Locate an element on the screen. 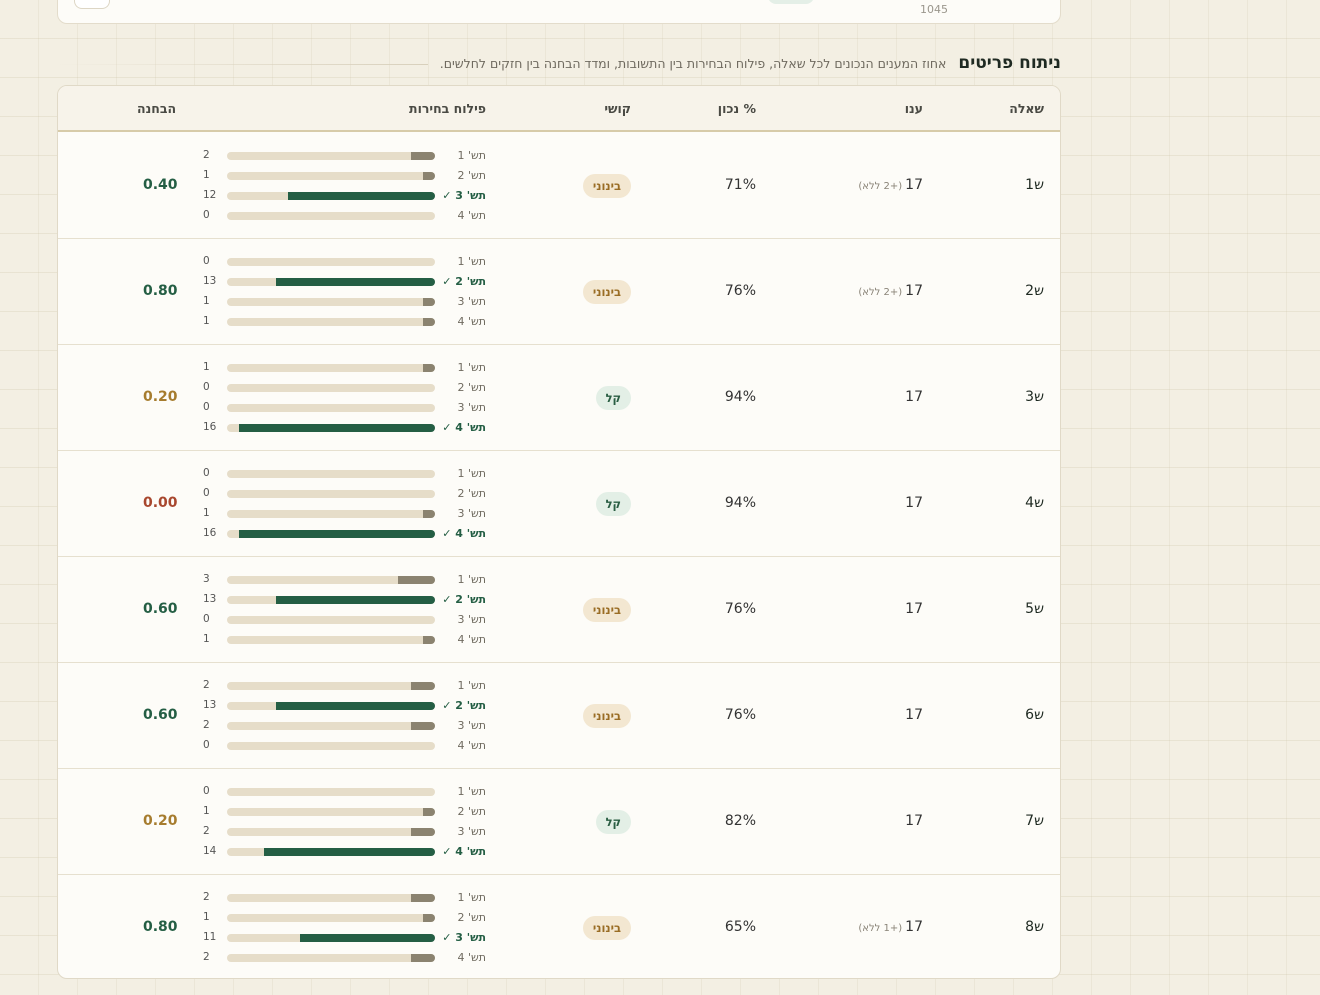  option-distribution: תש' 2 0 is located at coordinates (559, 494).